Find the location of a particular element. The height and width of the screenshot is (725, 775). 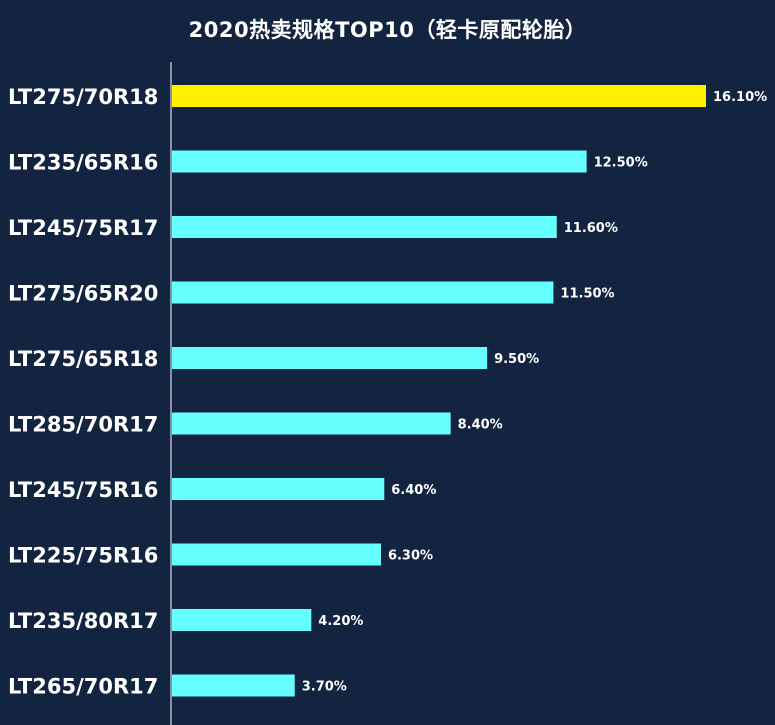

category-label: LT265/70R17 is located at coordinates (83, 687).